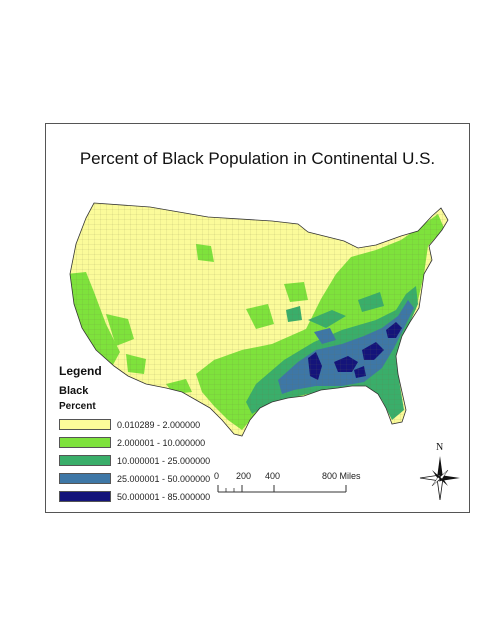 The width and height of the screenshot is (495, 640). Describe the element at coordinates (439, 478) in the screenshot. I see `compass-star` at that location.